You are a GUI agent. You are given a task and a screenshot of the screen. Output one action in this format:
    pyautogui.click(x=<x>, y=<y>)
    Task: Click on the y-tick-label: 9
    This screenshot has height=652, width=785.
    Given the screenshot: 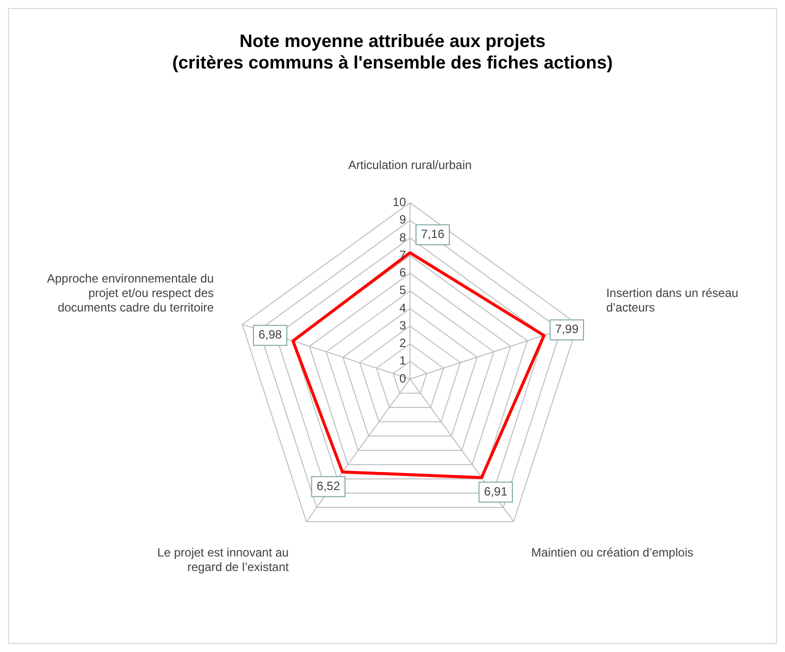 What is the action you would take?
    pyautogui.click(x=402, y=219)
    